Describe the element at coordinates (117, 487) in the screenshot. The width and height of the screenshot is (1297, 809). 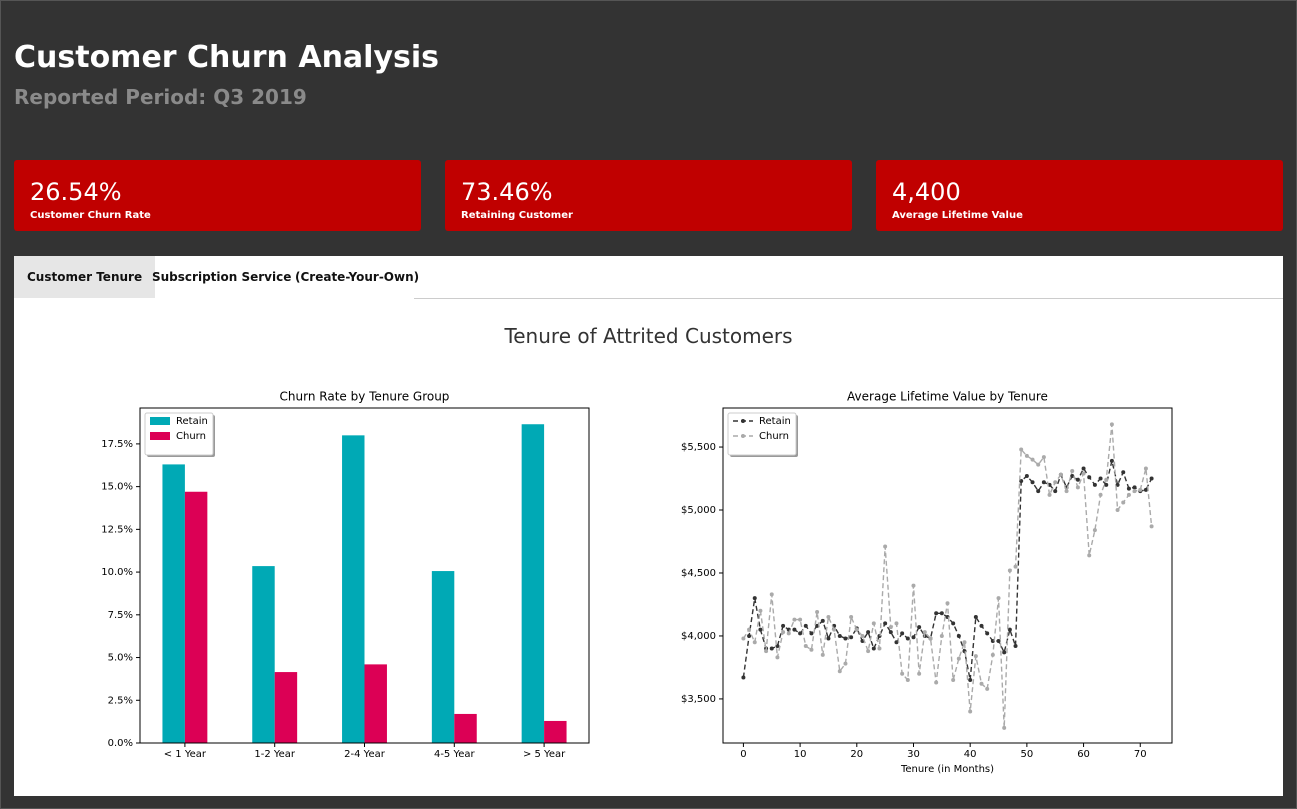
I see `y-tick-label: 15.0%` at that location.